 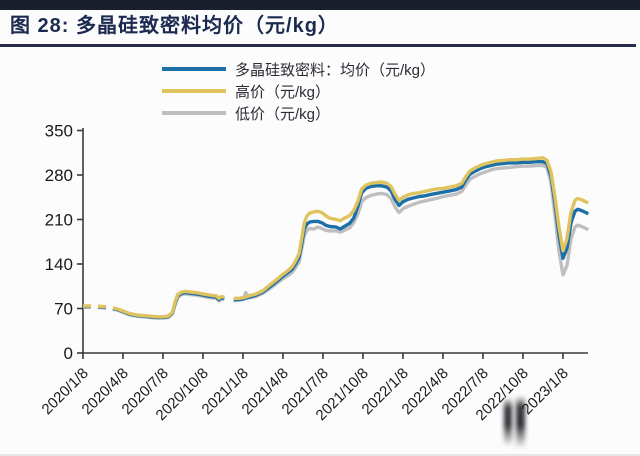 I want to click on legend-item-high: 高价（元/kg）, so click(x=298, y=91).